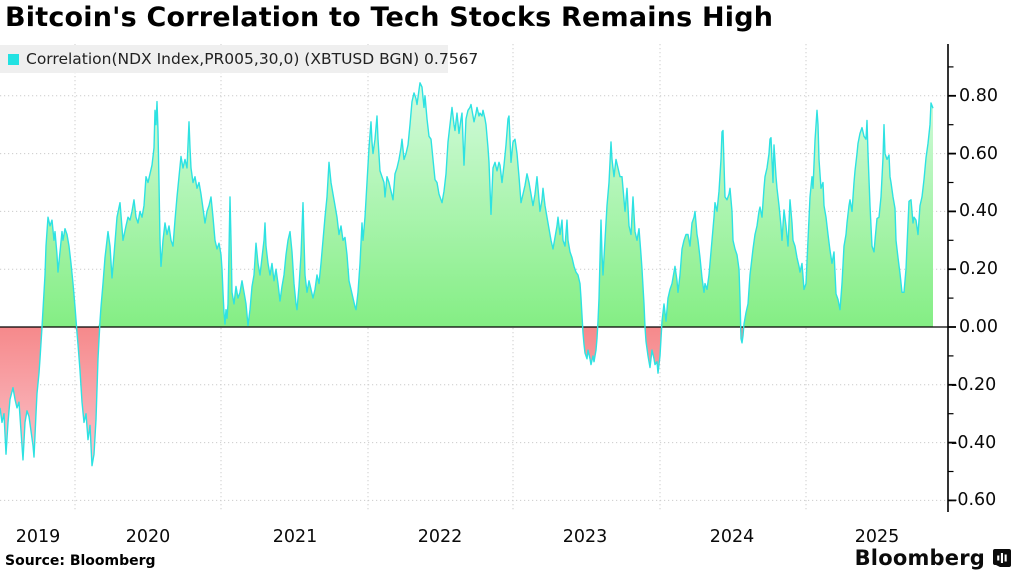 The width and height of the screenshot is (1024, 576). Describe the element at coordinates (978, 269) in the screenshot. I see `y-tick-label: 0.20` at that location.